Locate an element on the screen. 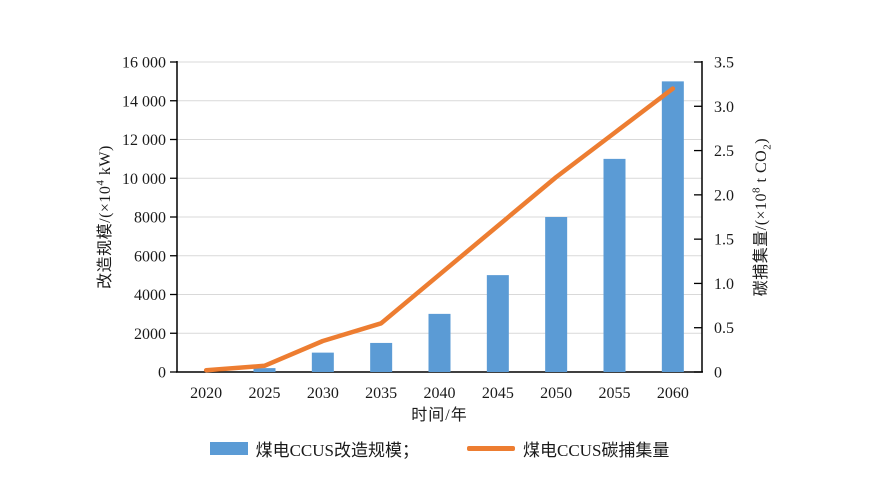 This screenshot has width=879, height=501. legend-bar-swatch is located at coordinates (228, 448).